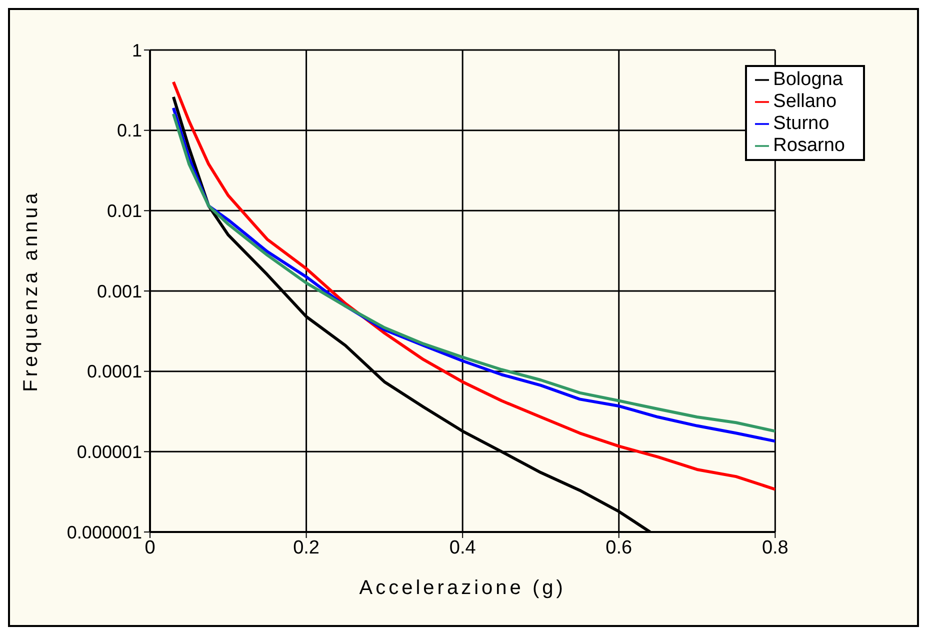 Image resolution: width=927 pixels, height=635 pixels. I want to click on x-tick-label: 0.6, so click(619, 547).